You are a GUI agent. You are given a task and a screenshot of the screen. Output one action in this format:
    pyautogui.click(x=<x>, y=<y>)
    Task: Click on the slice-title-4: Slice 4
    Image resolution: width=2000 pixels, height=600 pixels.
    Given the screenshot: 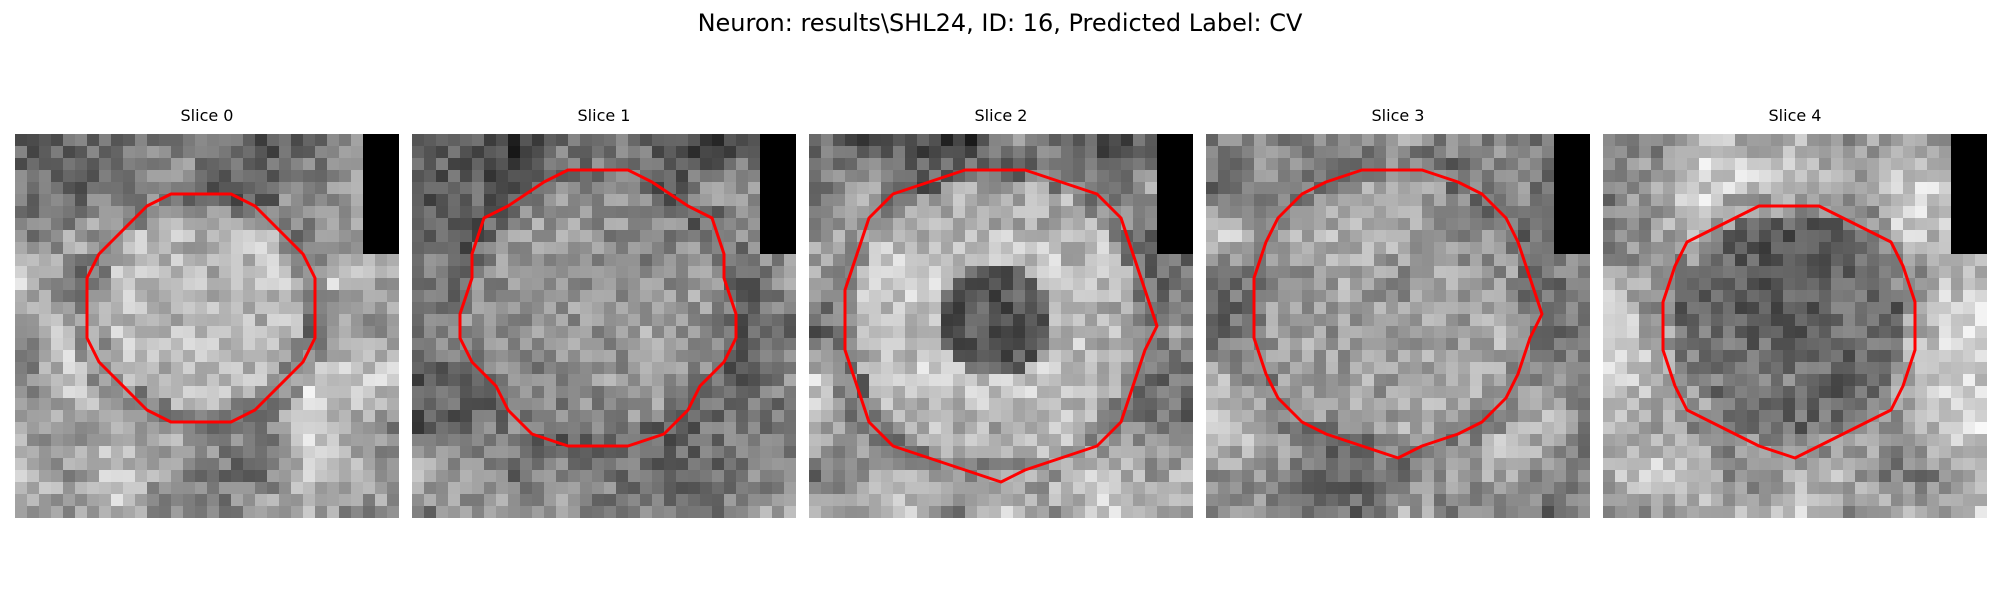 What is the action you would take?
    pyautogui.click(x=1795, y=115)
    